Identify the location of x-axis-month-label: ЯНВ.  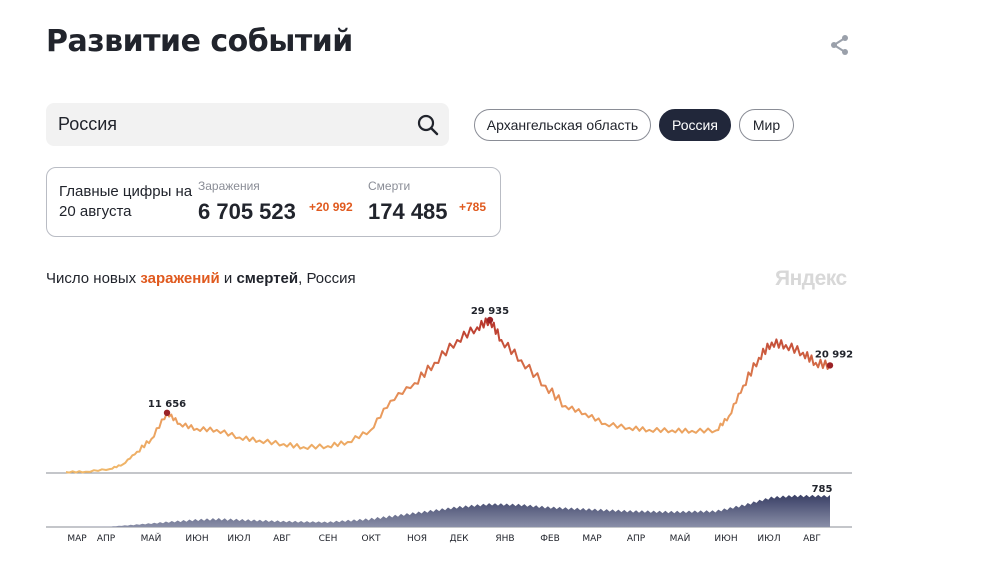
(504, 539).